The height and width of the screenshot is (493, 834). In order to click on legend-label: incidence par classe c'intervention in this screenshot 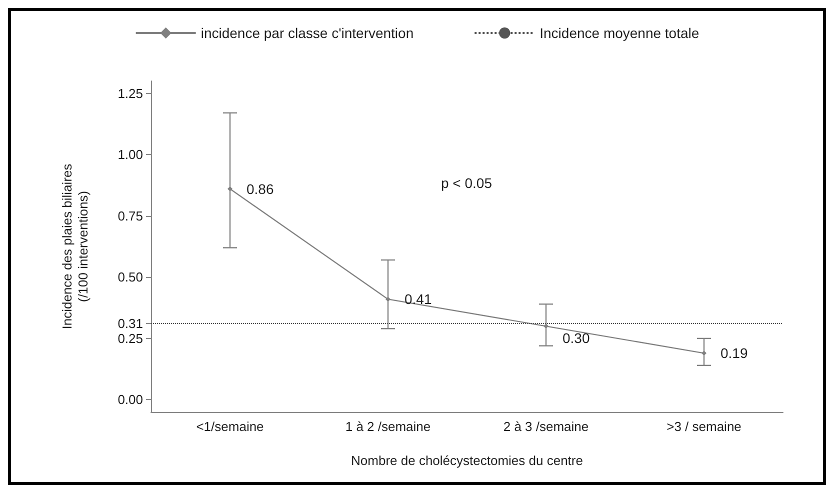, I will do `click(307, 33)`.